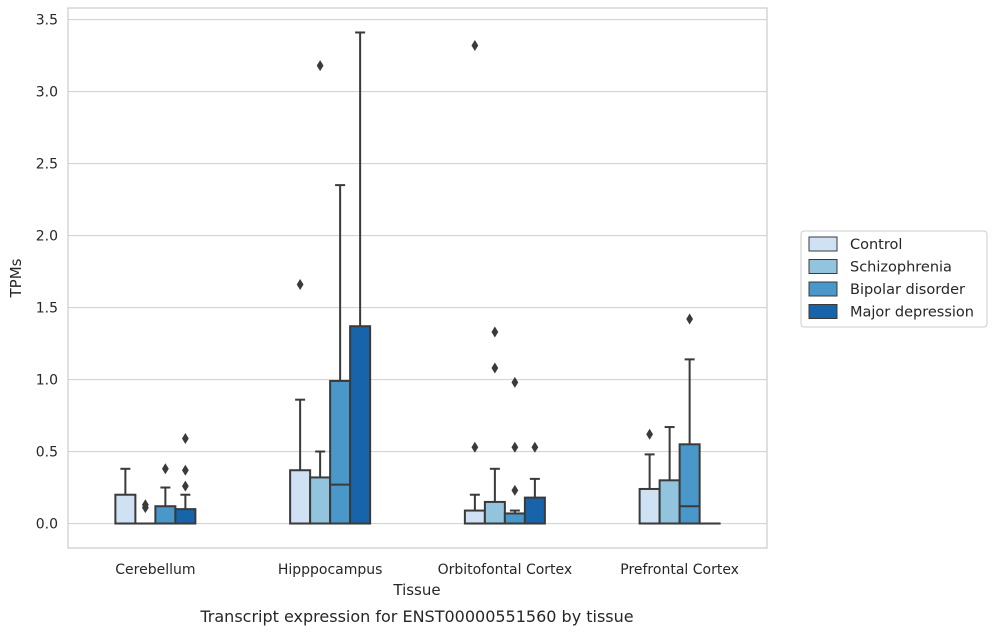 The width and height of the screenshot is (997, 634). I want to click on x-tick-label: Orbitofontal Cortex, so click(505, 570).